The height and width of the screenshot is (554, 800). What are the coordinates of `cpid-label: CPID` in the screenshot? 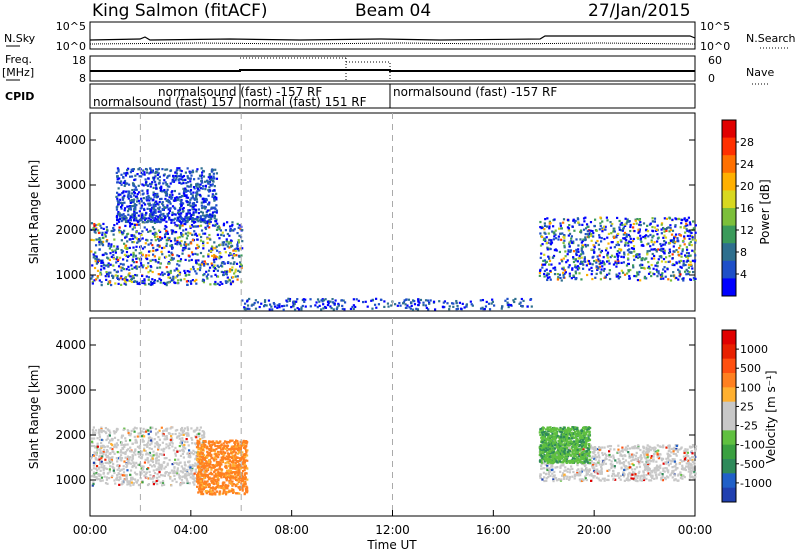 It's located at (19, 96).